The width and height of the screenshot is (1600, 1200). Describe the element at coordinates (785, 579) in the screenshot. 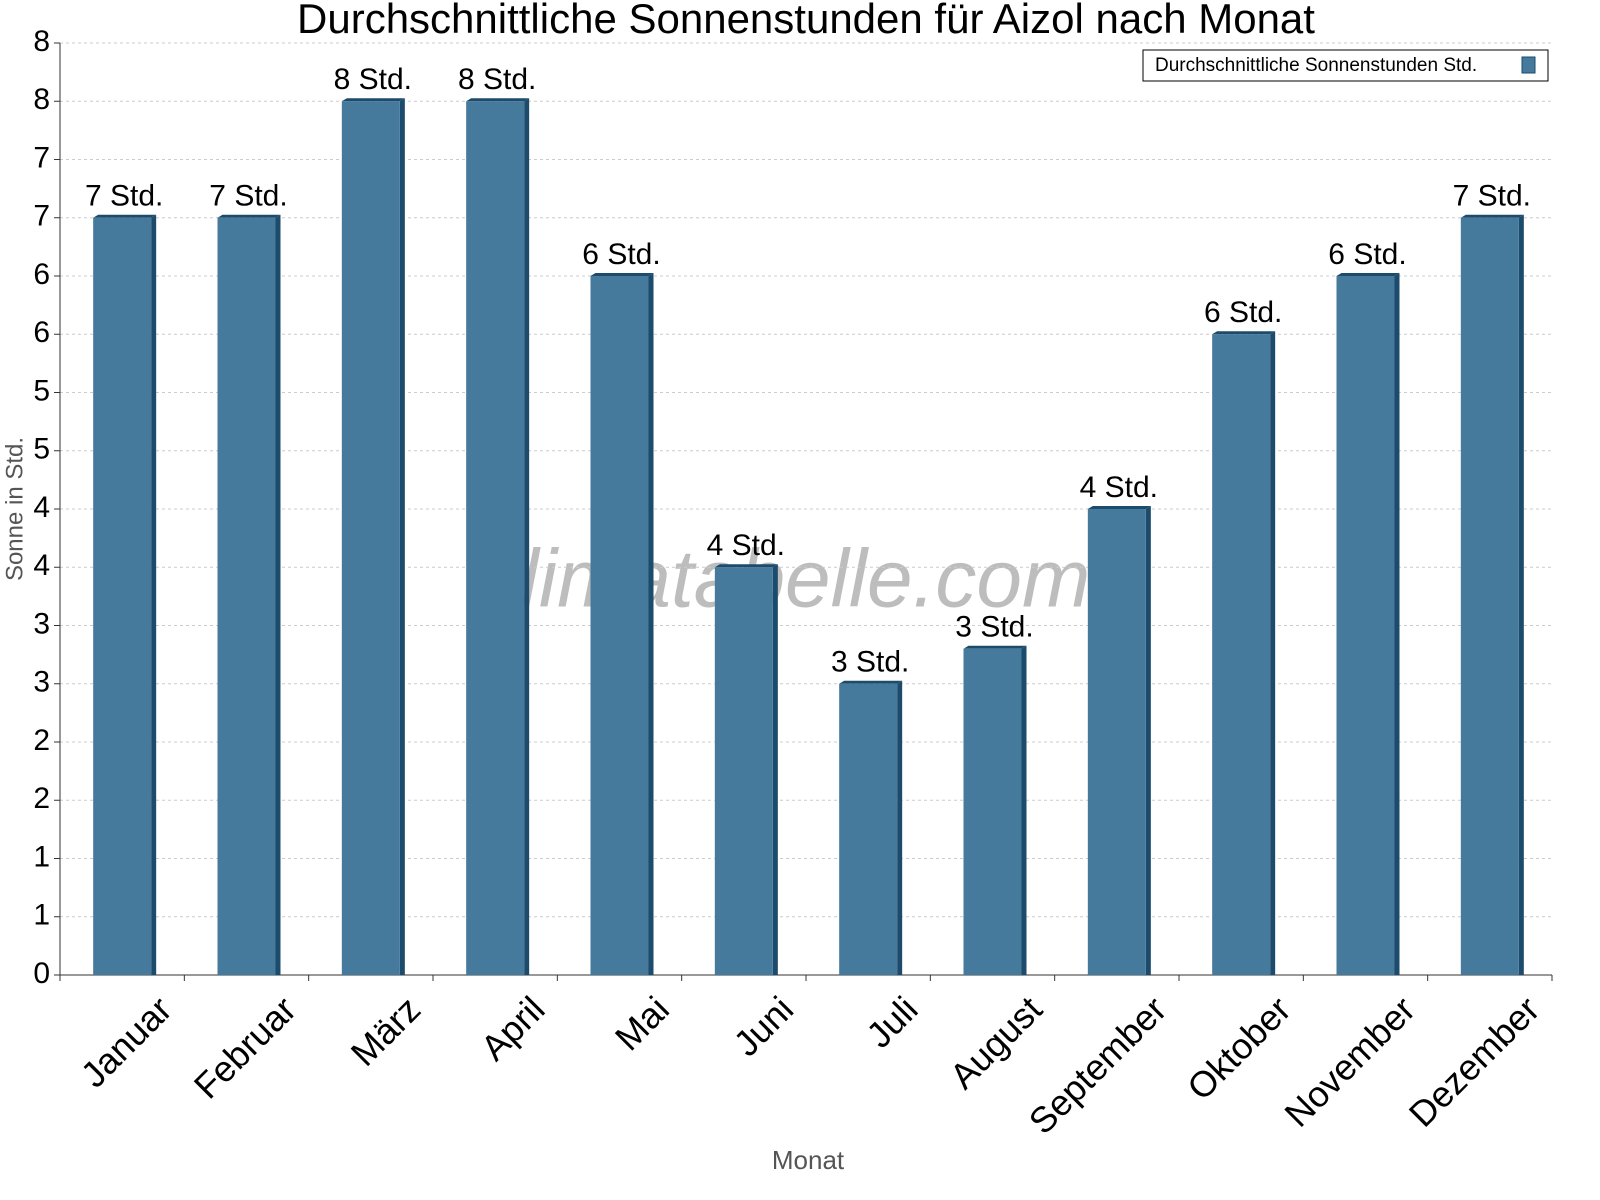

I see `watermark: klimatabelle.com` at that location.